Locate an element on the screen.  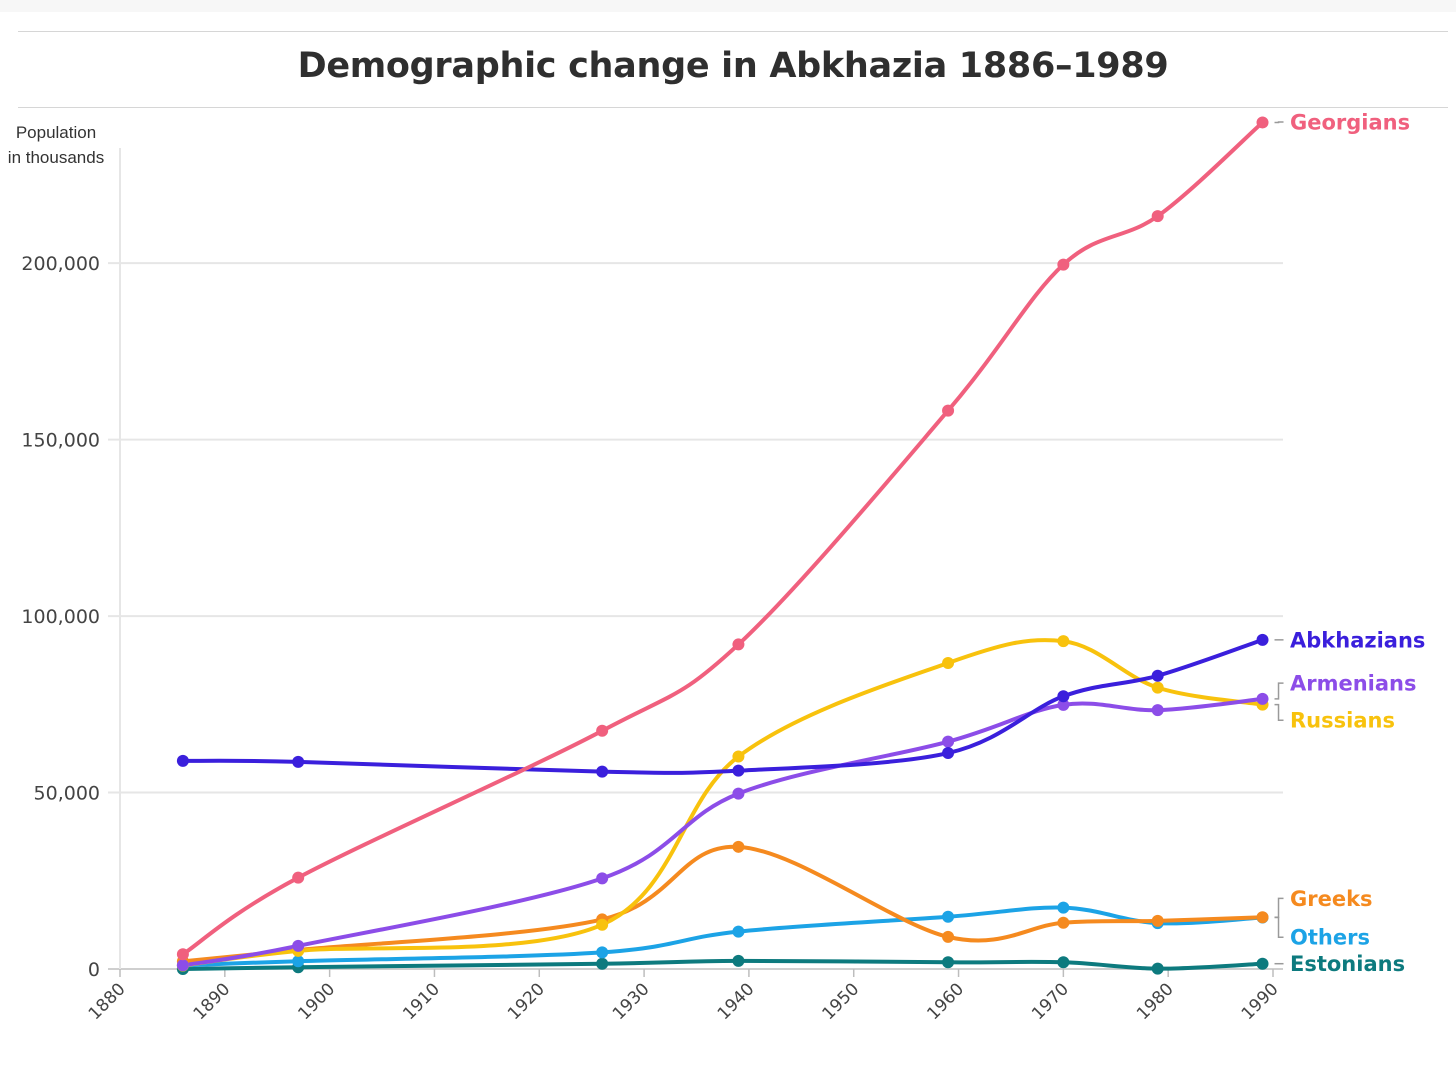
series-label-estonians: Estonians is located at coordinates (1347, 964).